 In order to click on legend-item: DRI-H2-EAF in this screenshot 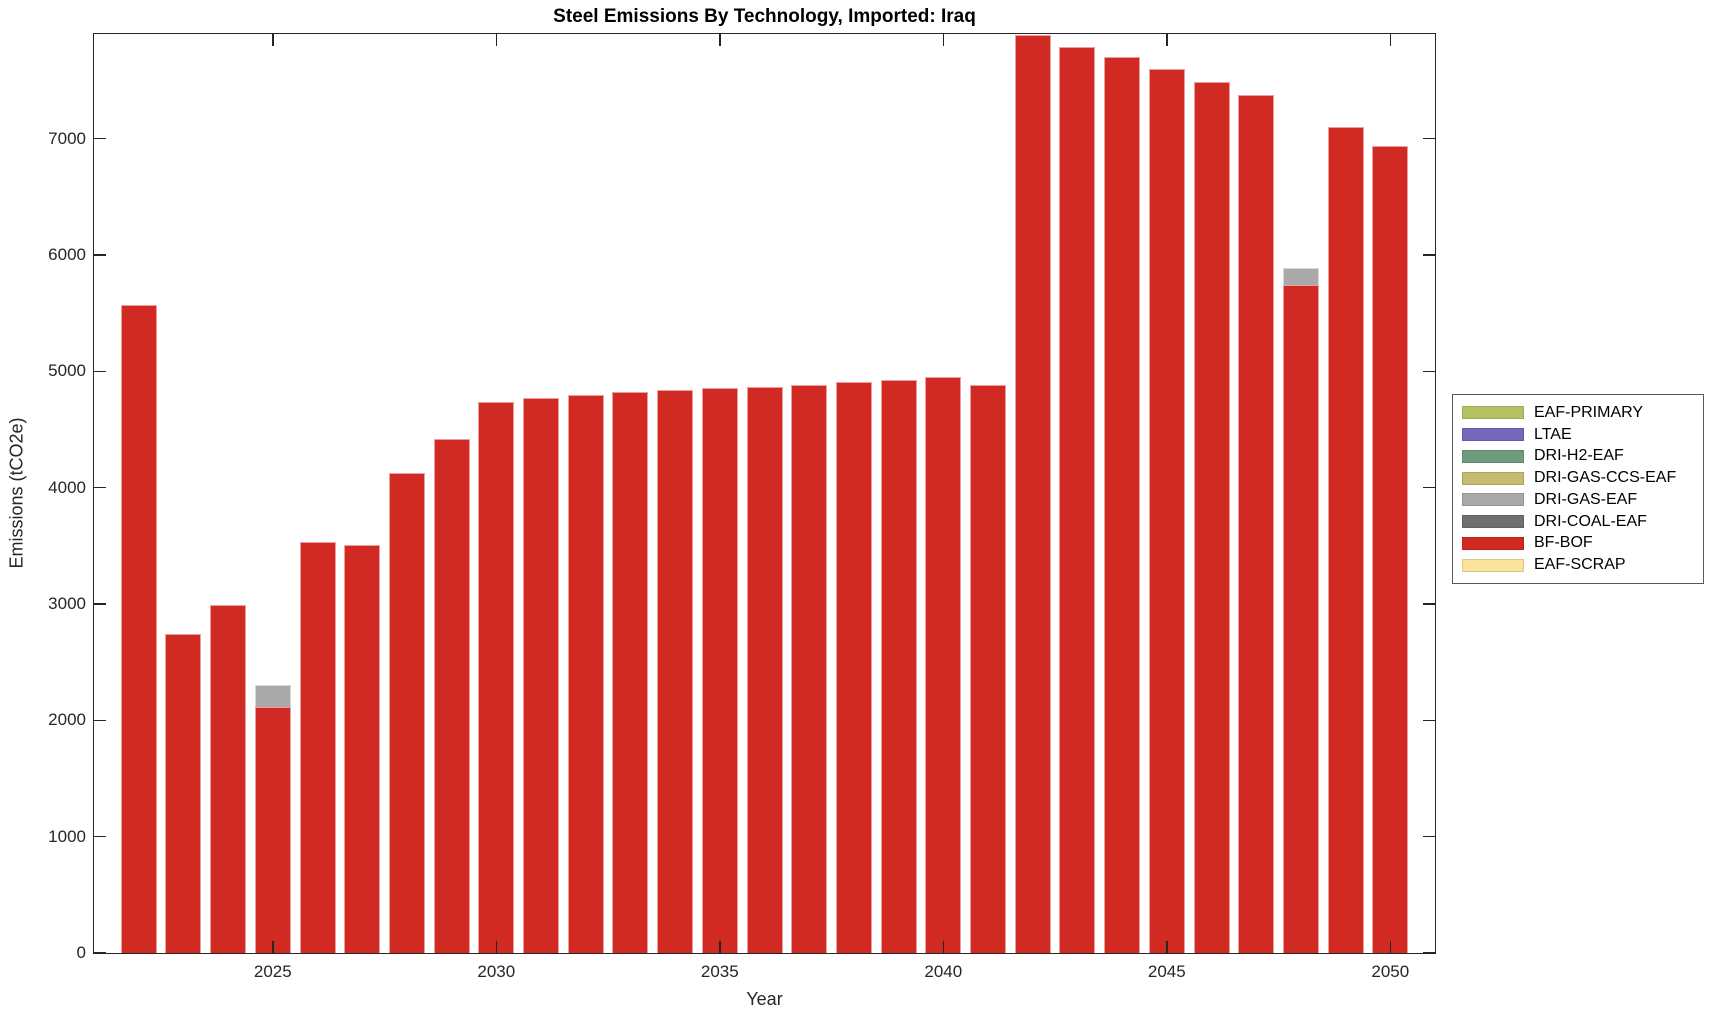, I will do `click(1578, 456)`.